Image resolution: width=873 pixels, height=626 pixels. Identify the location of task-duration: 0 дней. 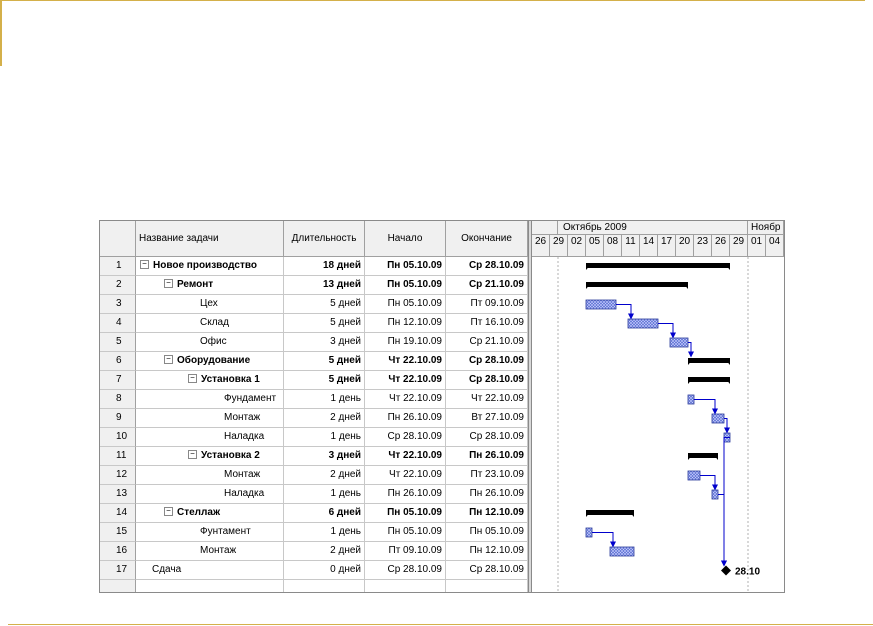
(324, 570).